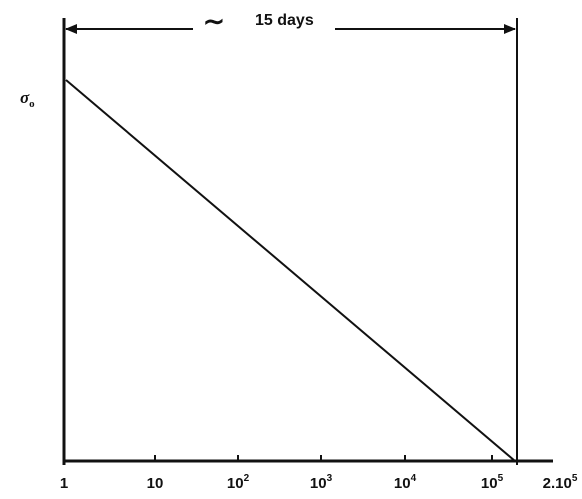 The width and height of the screenshot is (582, 499). I want to click on x-tick-label: 10⁴, so click(405, 482).